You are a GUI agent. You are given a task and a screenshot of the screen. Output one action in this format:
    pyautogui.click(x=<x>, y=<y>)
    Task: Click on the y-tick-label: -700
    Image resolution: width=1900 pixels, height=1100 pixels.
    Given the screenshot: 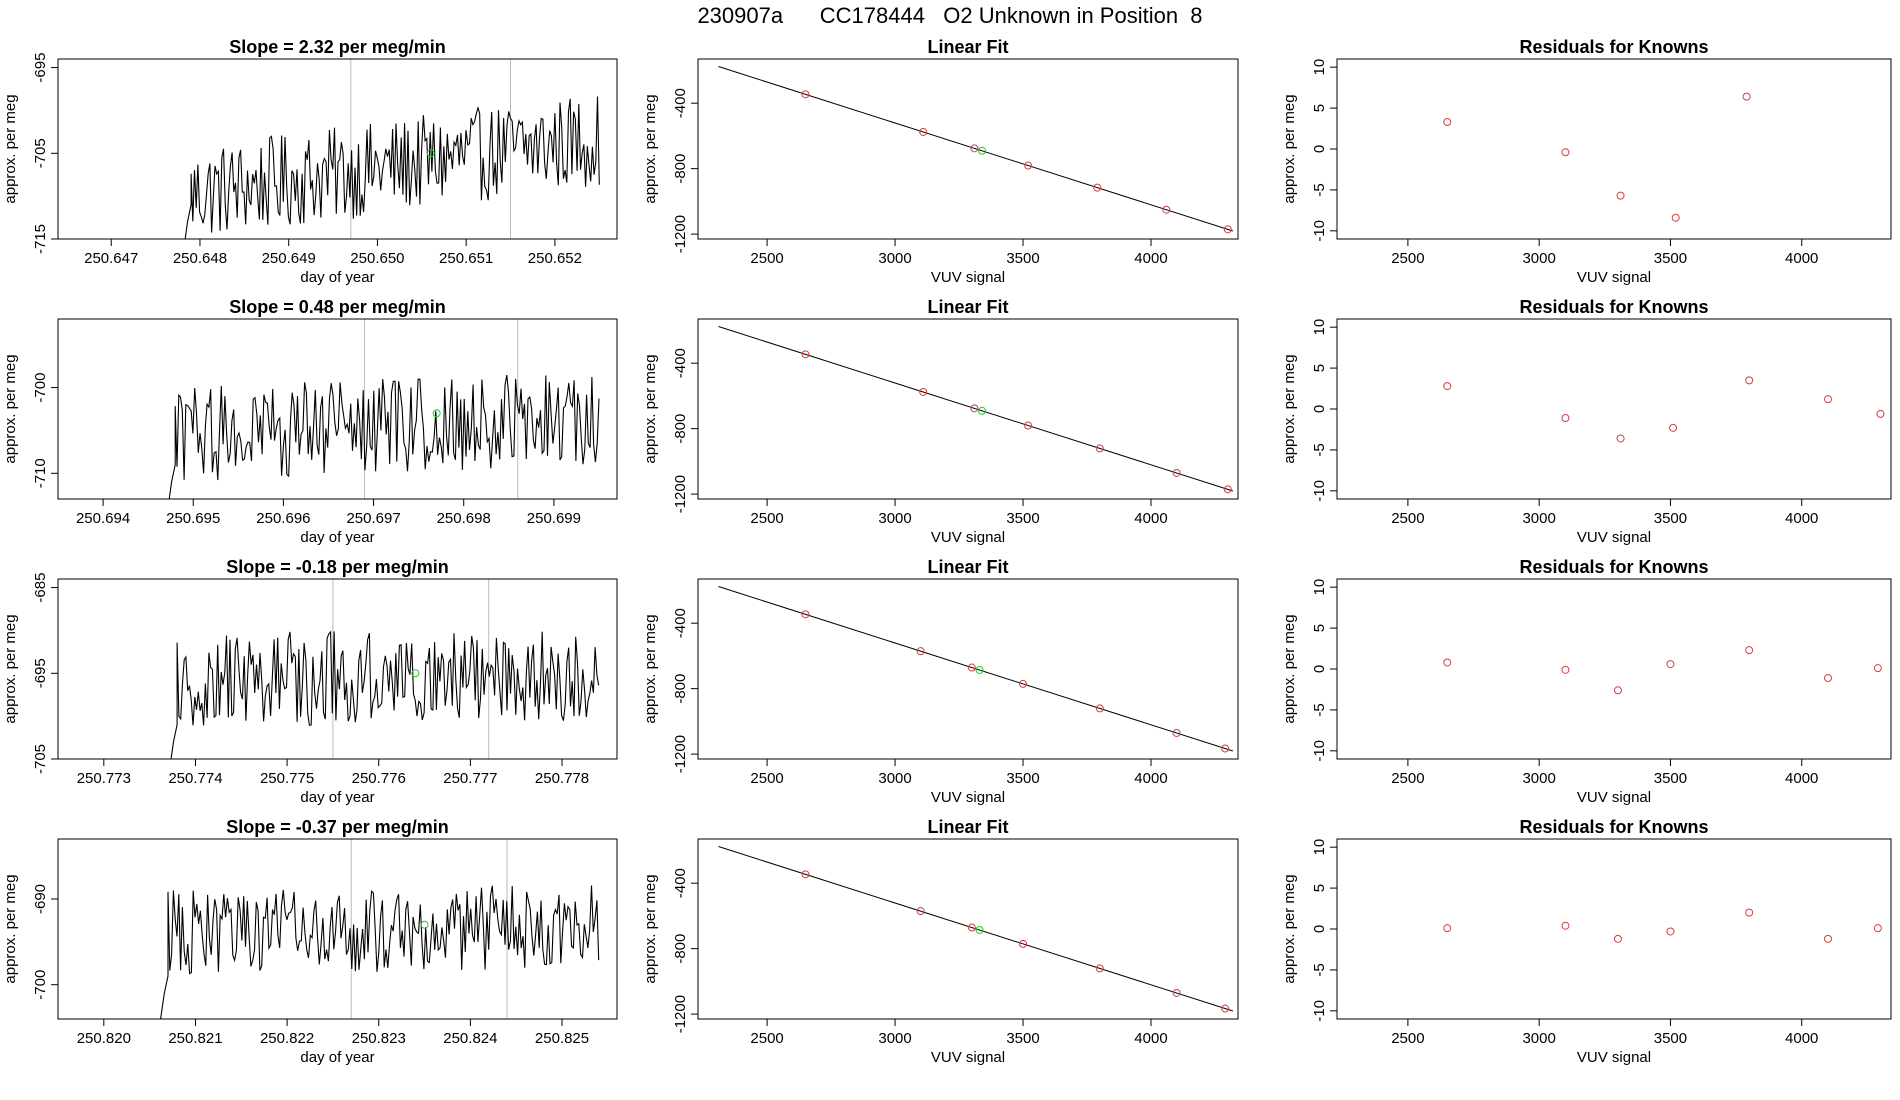 What is the action you would take?
    pyautogui.click(x=40, y=388)
    